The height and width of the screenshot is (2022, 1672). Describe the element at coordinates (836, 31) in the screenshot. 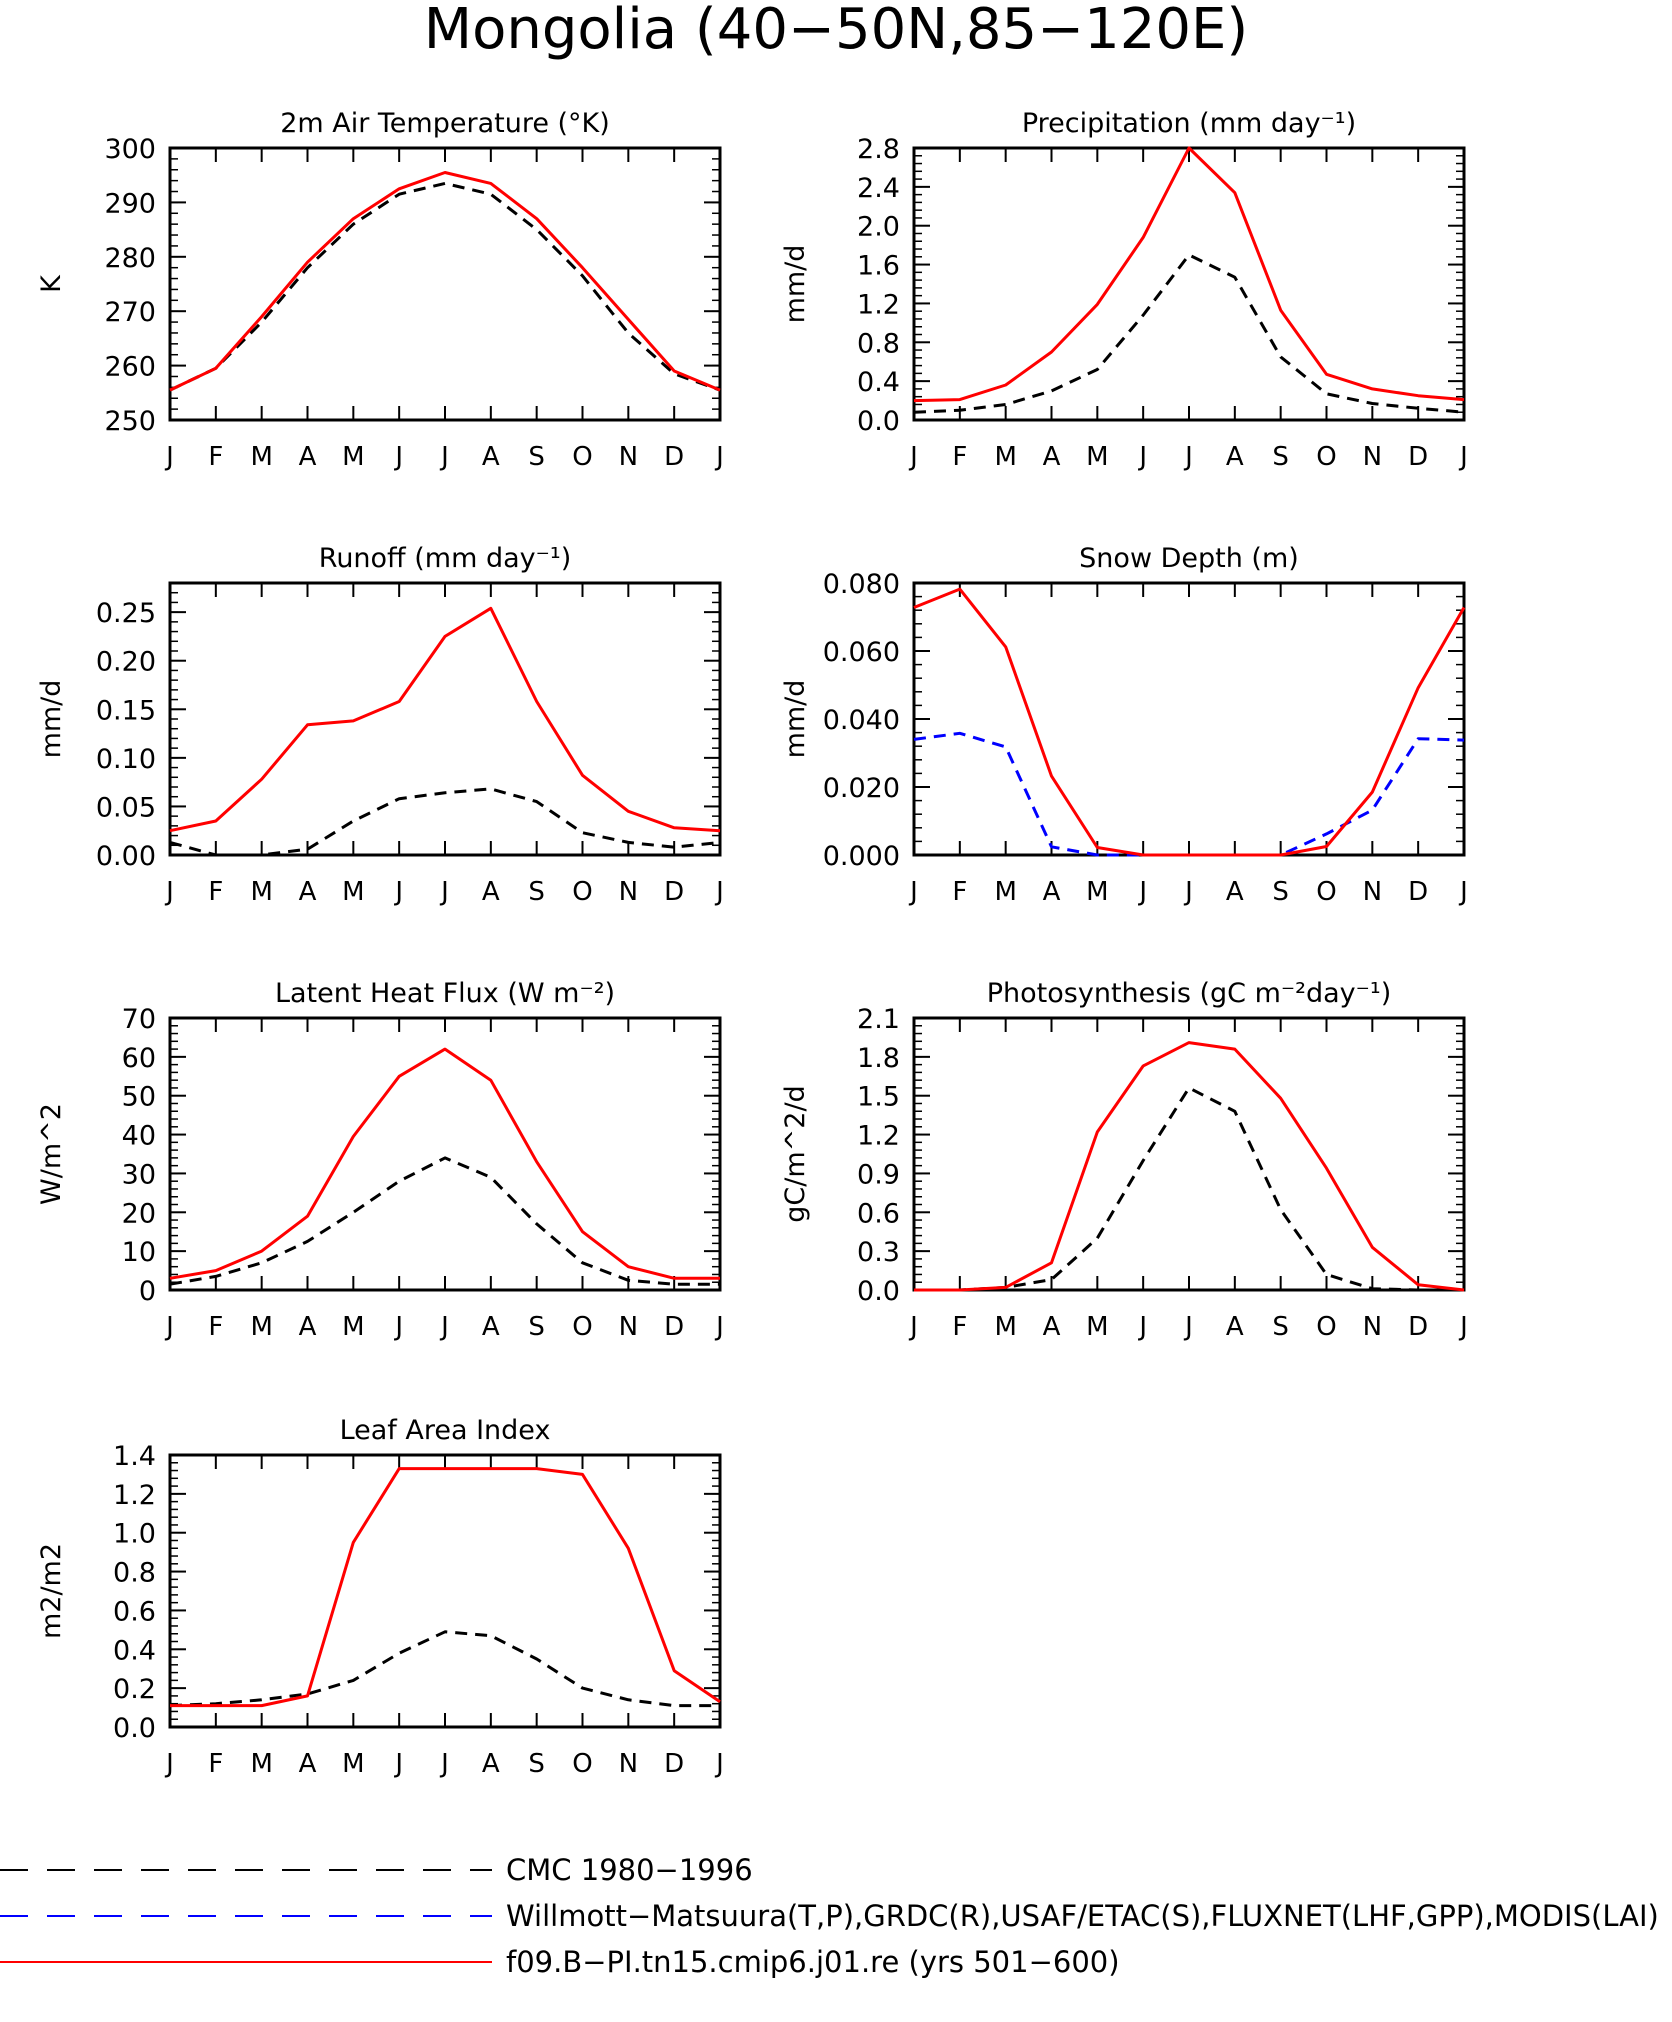

I see `figure-title: Mongolia (40−50N,85−120E)` at that location.